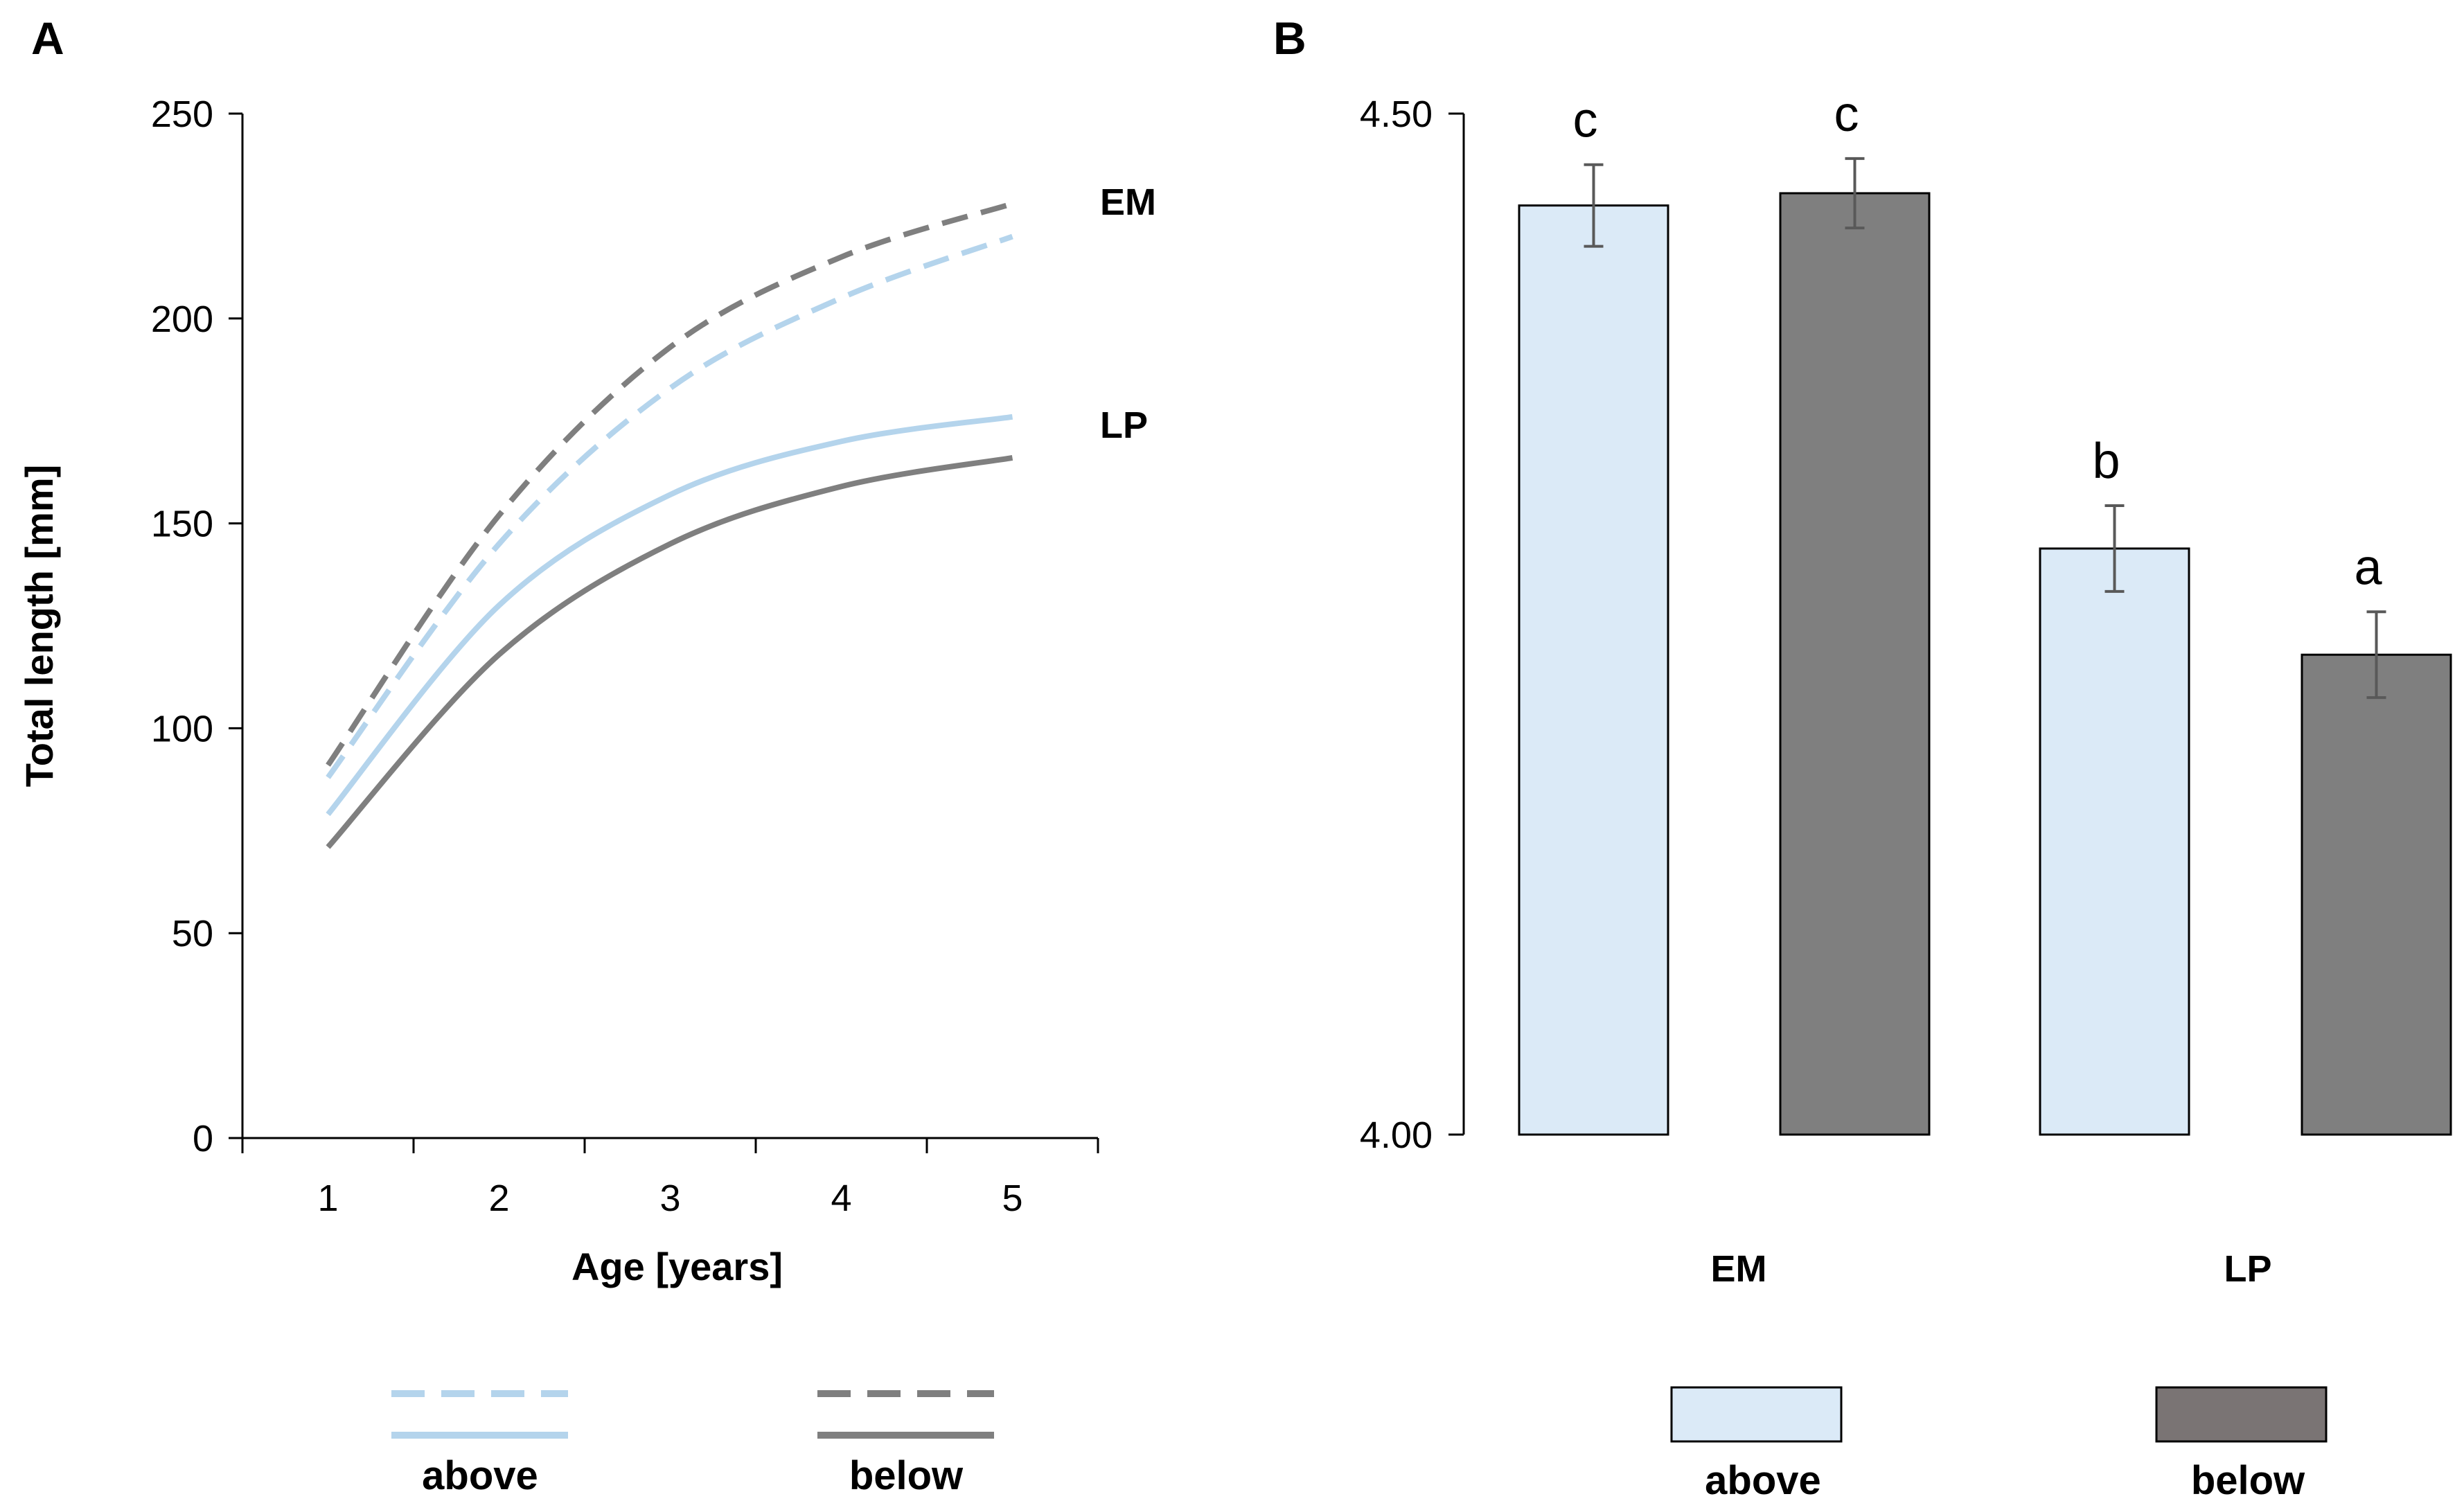  Describe the element at coordinates (182, 524) in the screenshot. I see `y-tick-label: 150` at that location.